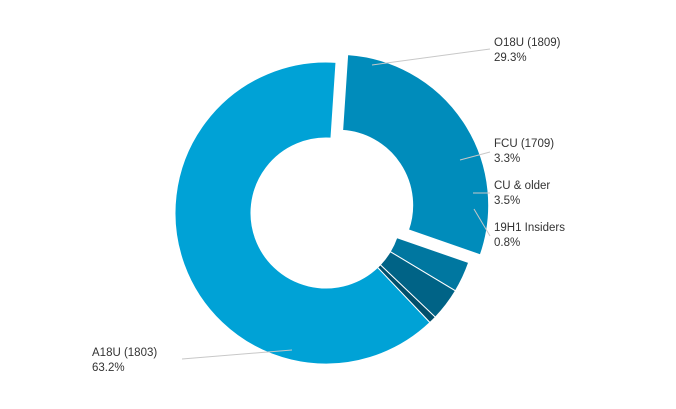 Image resolution: width=676 pixels, height=409 pixels. I want to click on slice-percent-label: 3.3%, so click(507, 159).